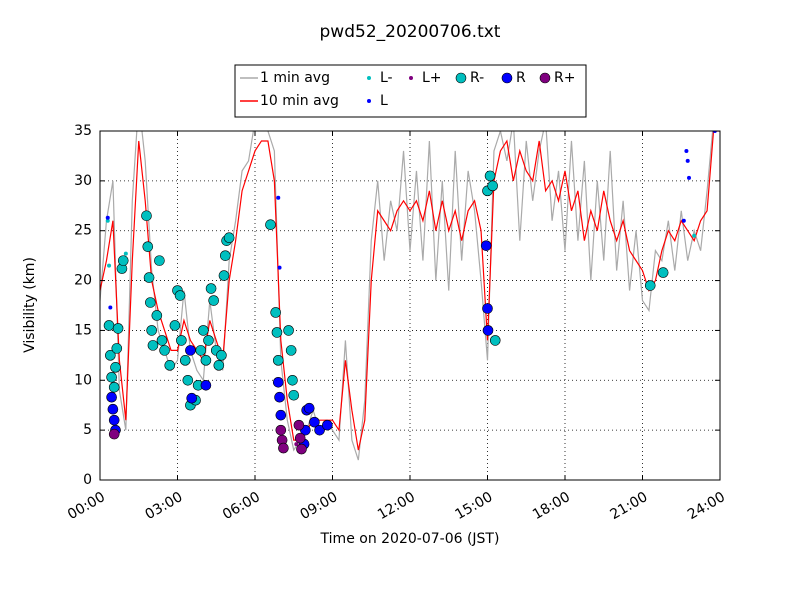 Image resolution: width=800 pixels, height=600 pixels. Describe the element at coordinates (384, 101) in the screenshot. I see `legend-label: L` at that location.